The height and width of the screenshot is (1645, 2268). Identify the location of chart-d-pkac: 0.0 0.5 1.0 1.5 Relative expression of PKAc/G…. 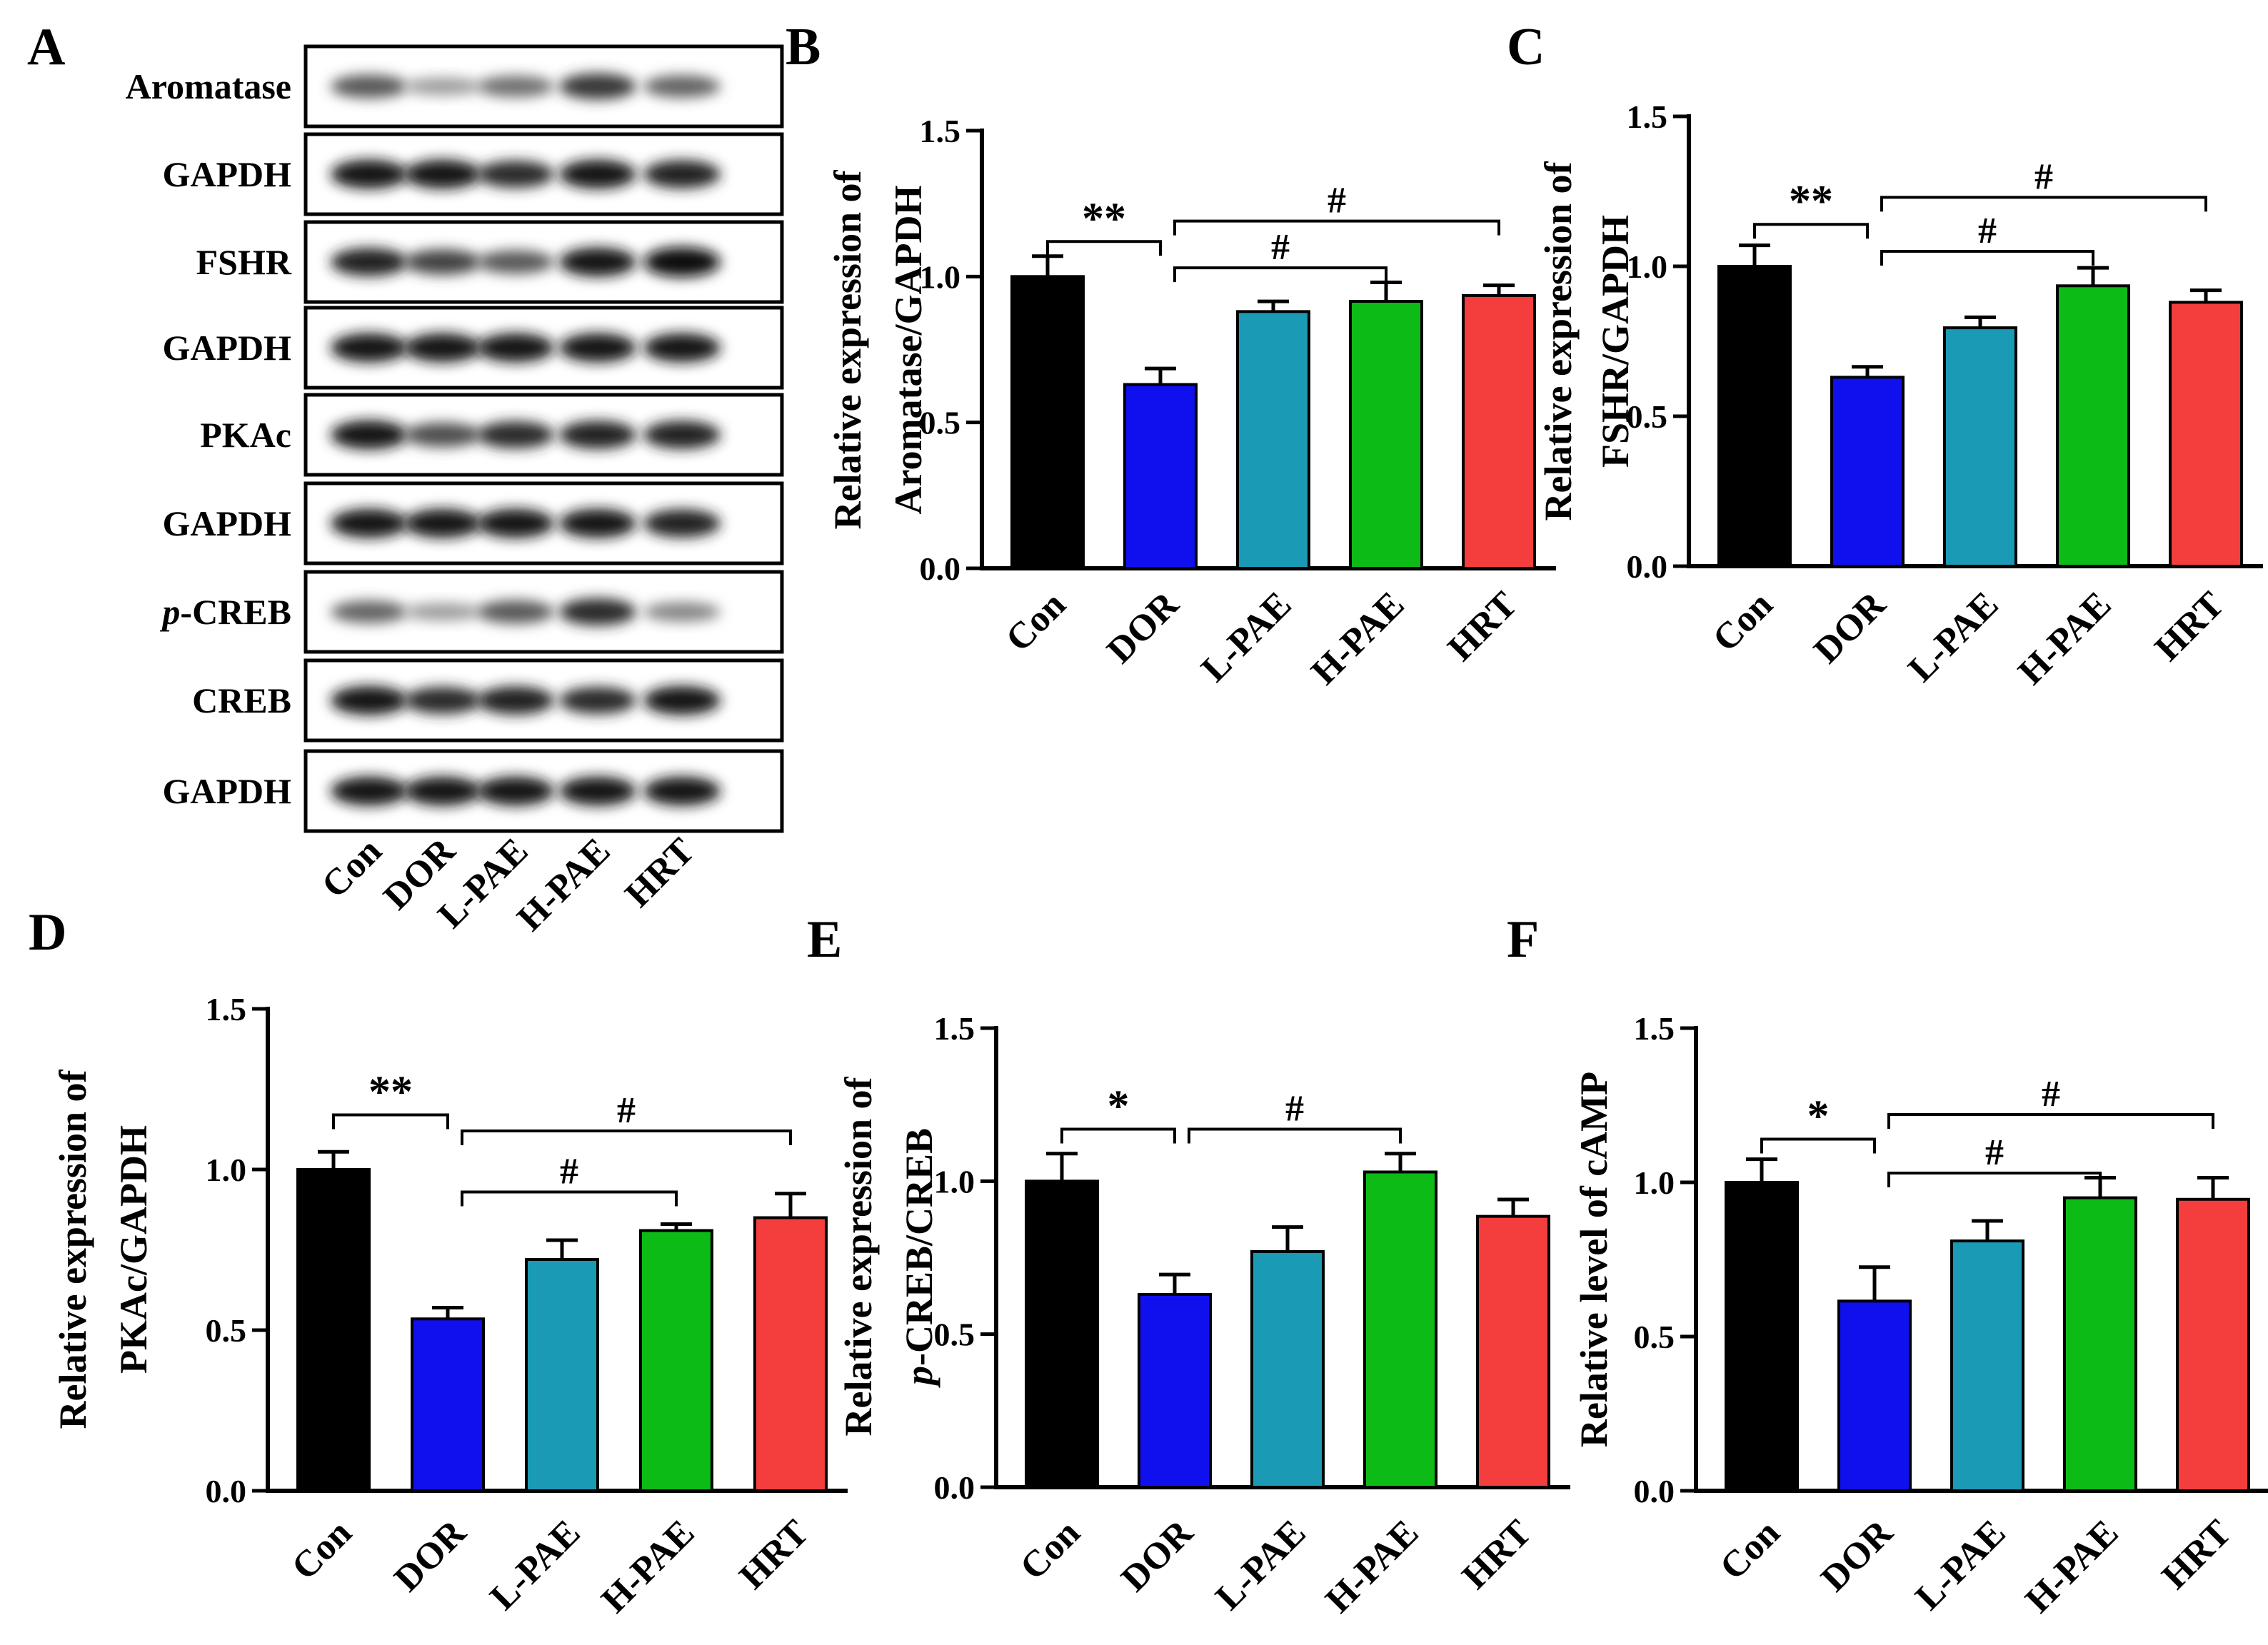
(449, 1306).